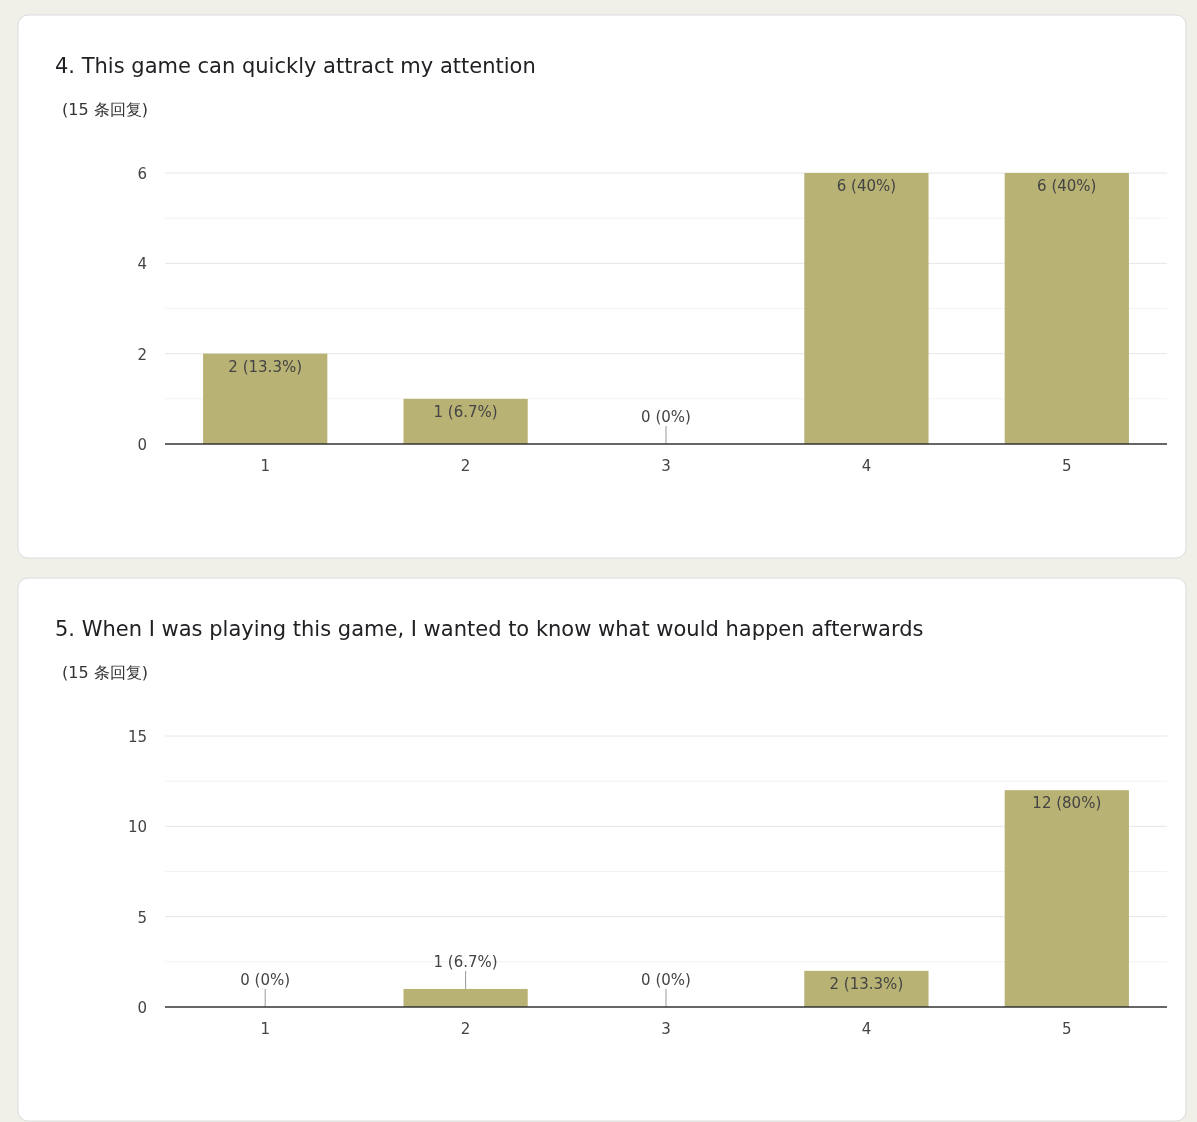 The image size is (1197, 1122). I want to click on chart-title: 4. This game can quickly attract my attention, so click(295, 66).